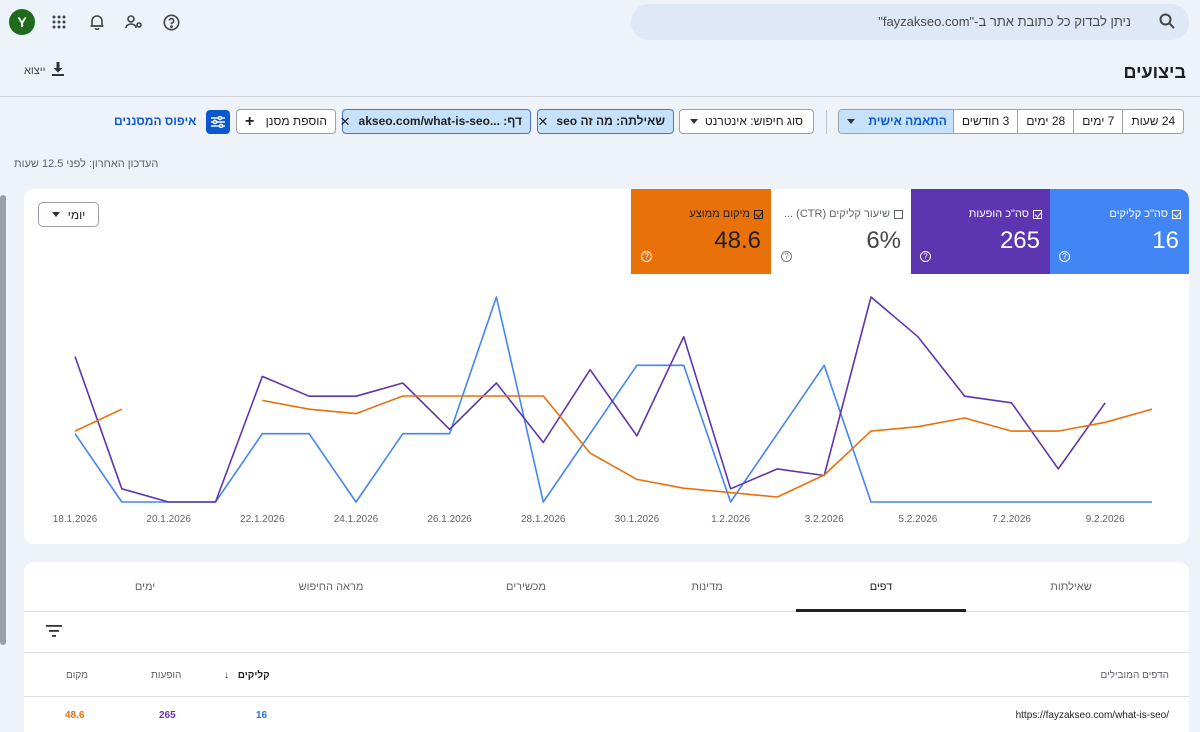 The image size is (1200, 732). What do you see at coordinates (253, 675) in the screenshot?
I see `col-header-clicks-label: קליקים` at bounding box center [253, 675].